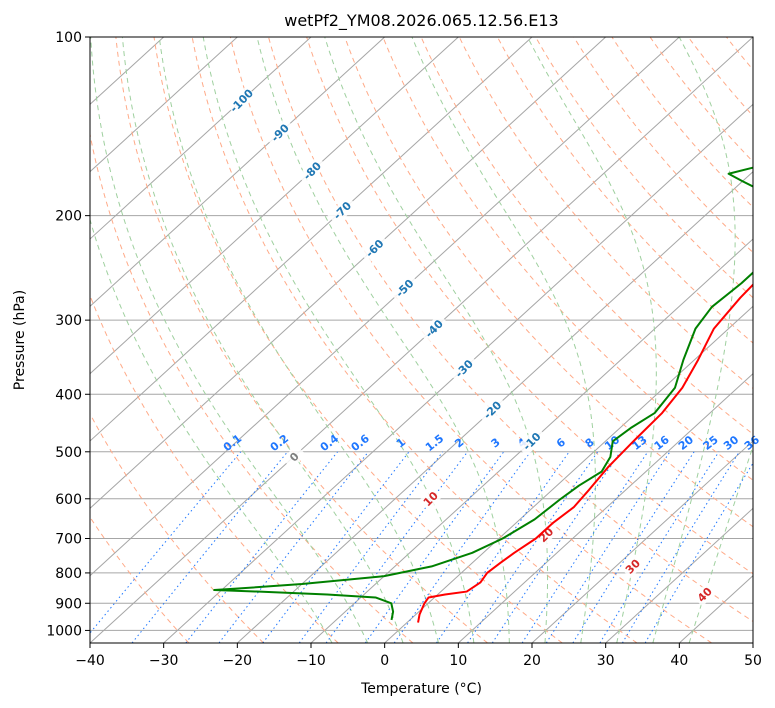  Describe the element at coordinates (421, 689) in the screenshot. I see `x-axis-label: Temperature (°C)` at that location.